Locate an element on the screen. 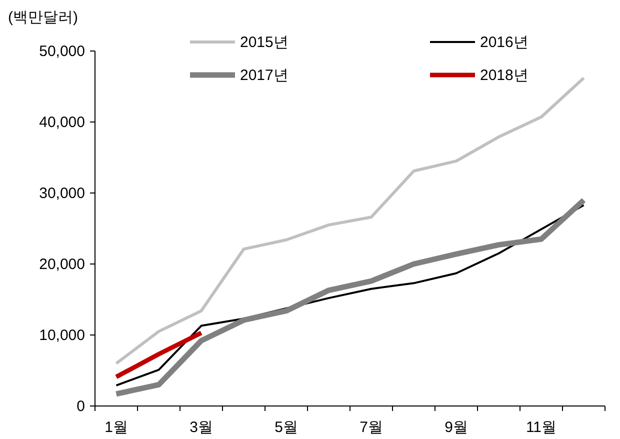 This screenshot has height=439, width=620. y-tick-label: 50,000 is located at coordinates (62, 51).